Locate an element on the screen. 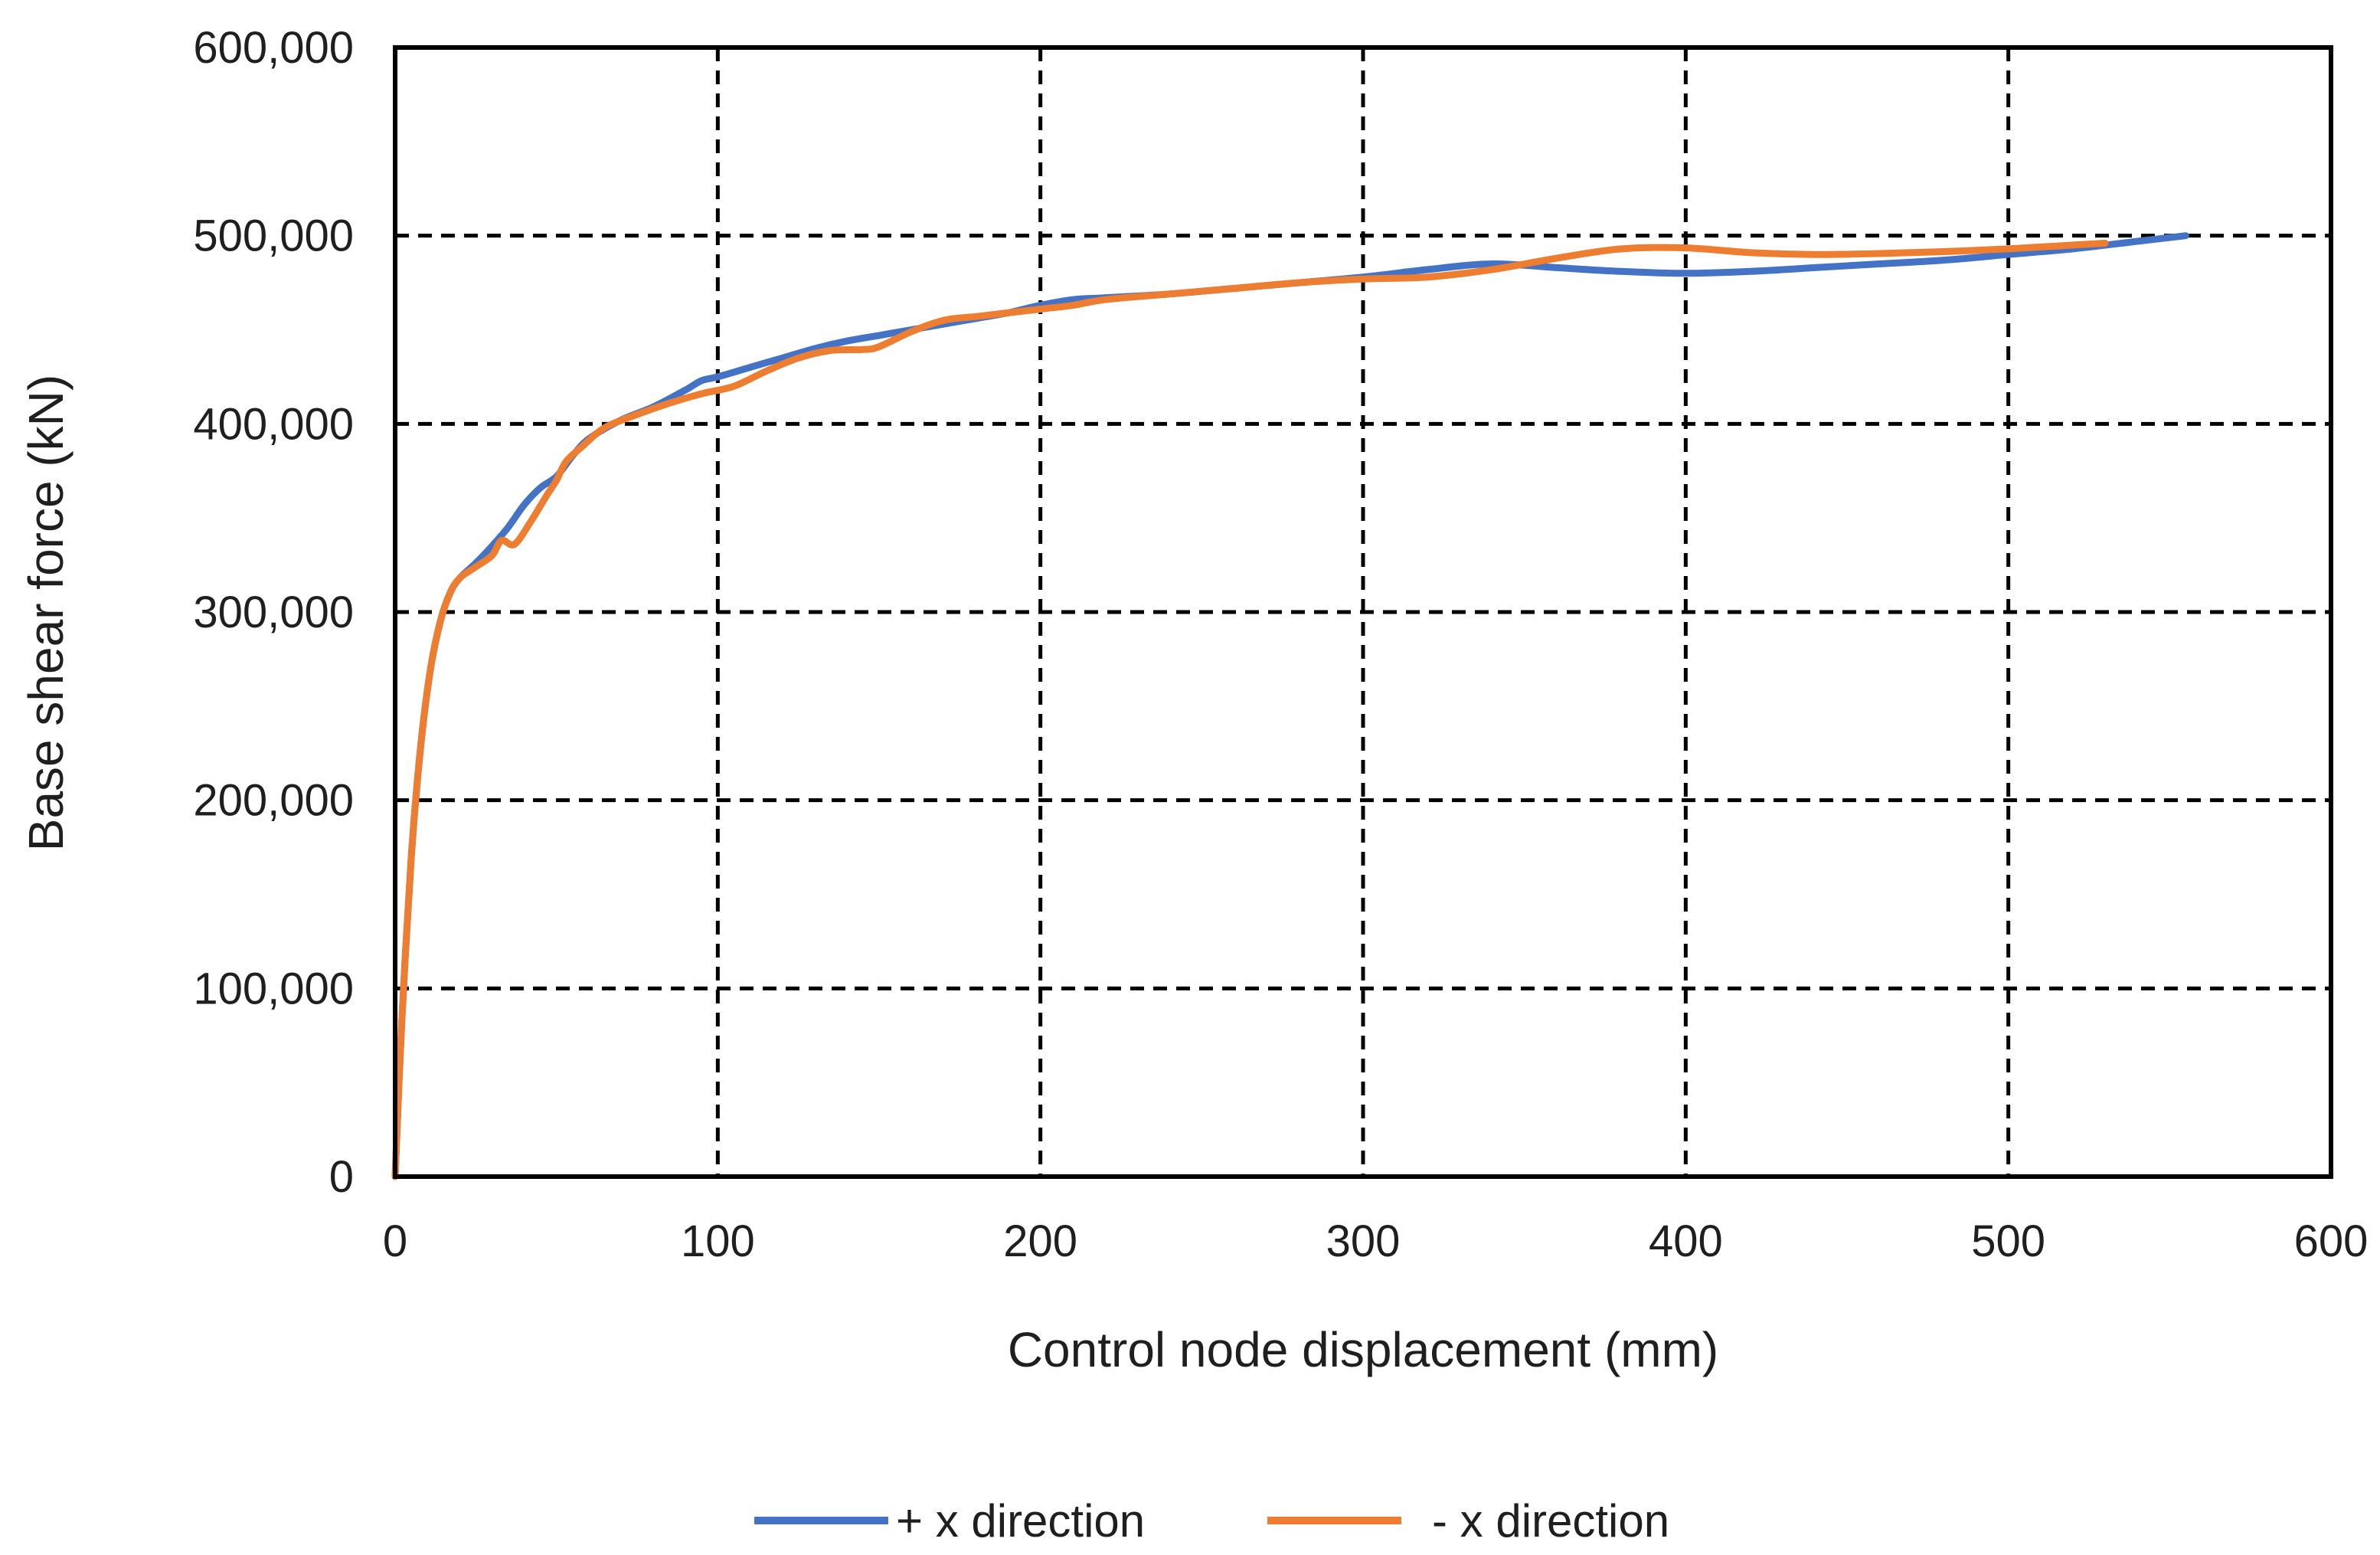 This screenshot has width=2380, height=1555. x-tick-label: 500 is located at coordinates (2008, 1241).